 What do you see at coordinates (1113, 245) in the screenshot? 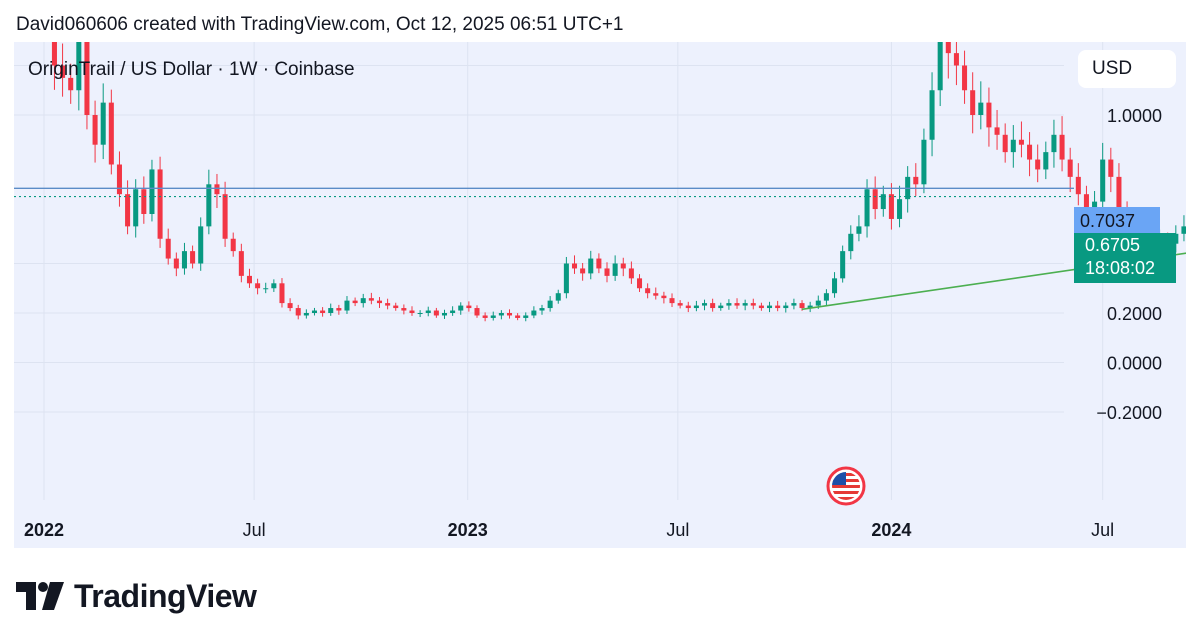
I see `last-price-value: 0.6705` at bounding box center [1113, 245].